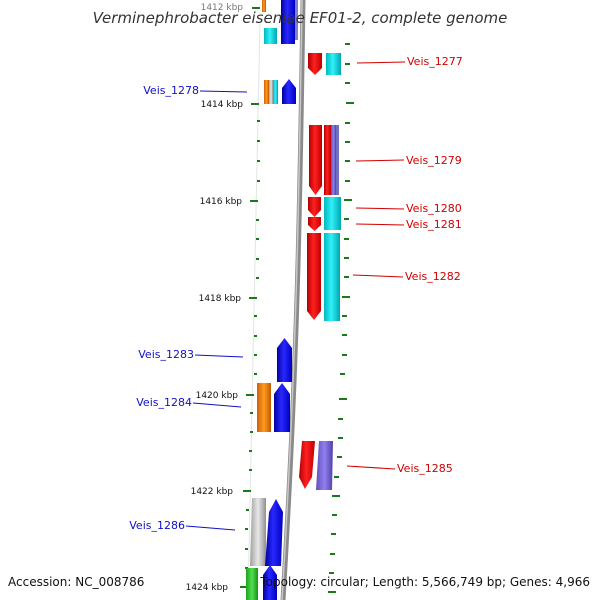 The image size is (600, 600). I want to click on chromosome-backbone, so click(293, 300).